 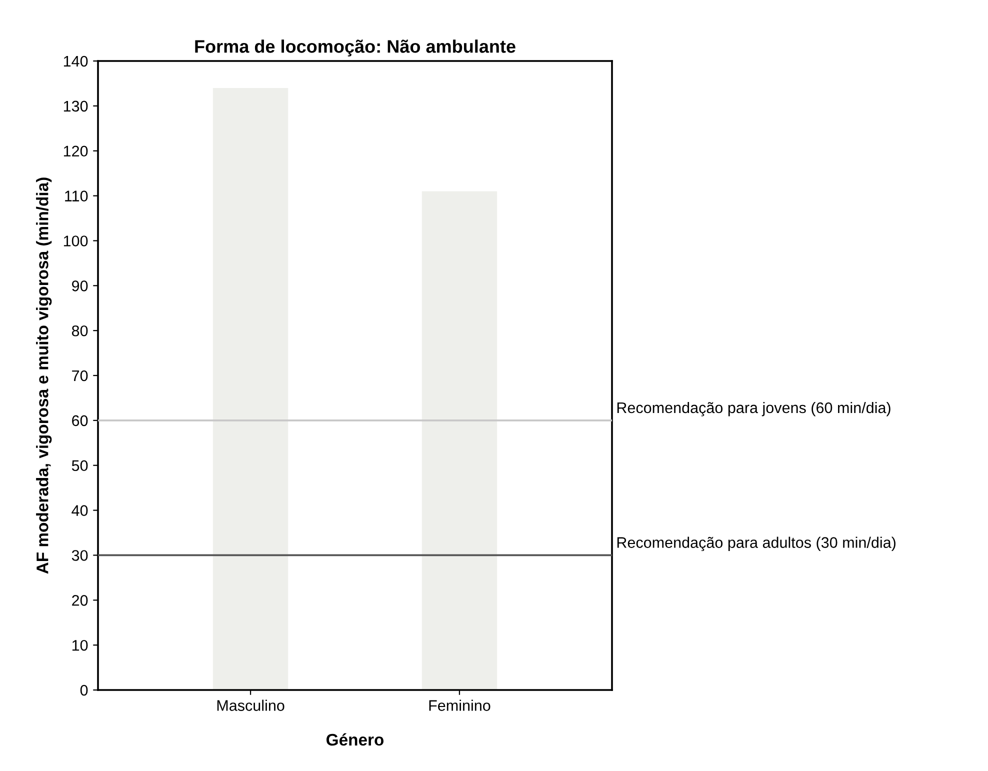 What do you see at coordinates (80, 286) in the screenshot?
I see `y-tick-label: 90` at bounding box center [80, 286].